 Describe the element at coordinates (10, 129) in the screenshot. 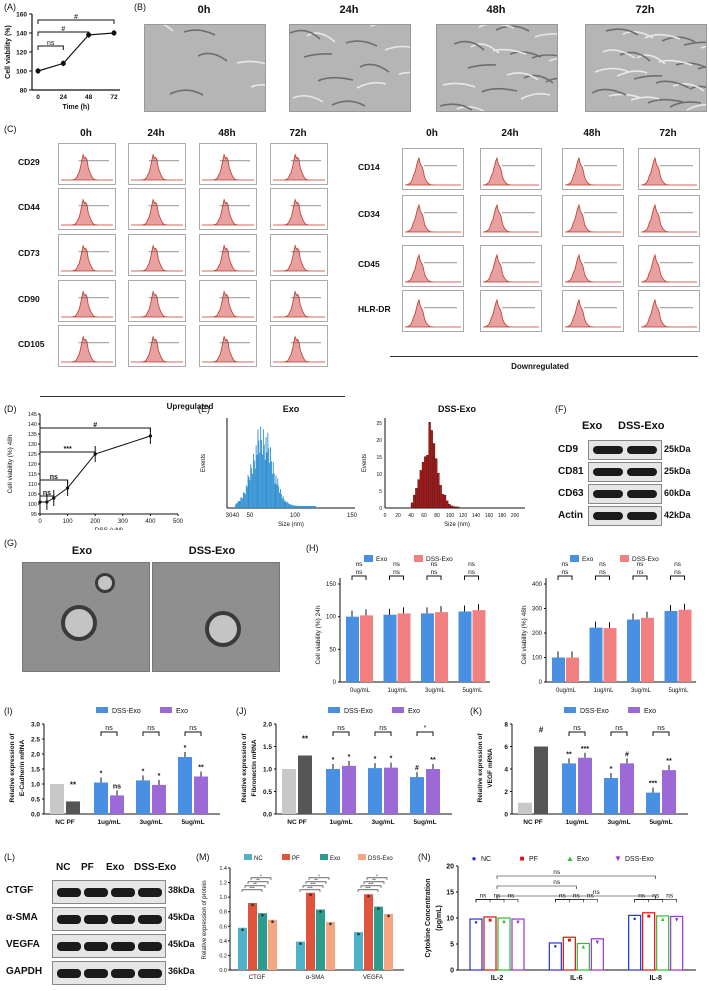

I see `panel-label-c: (C)` at that location.